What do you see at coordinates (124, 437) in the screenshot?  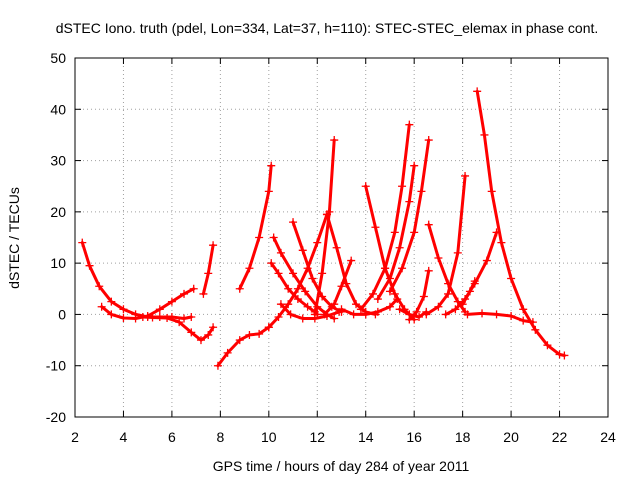 I see `x-tick-label: 4` at bounding box center [124, 437].